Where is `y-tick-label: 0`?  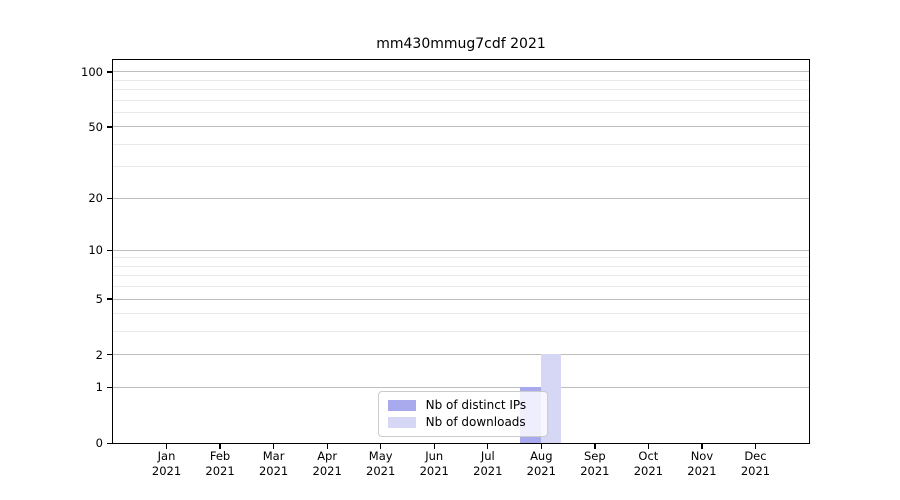
y-tick-label: 0 is located at coordinates (99, 443).